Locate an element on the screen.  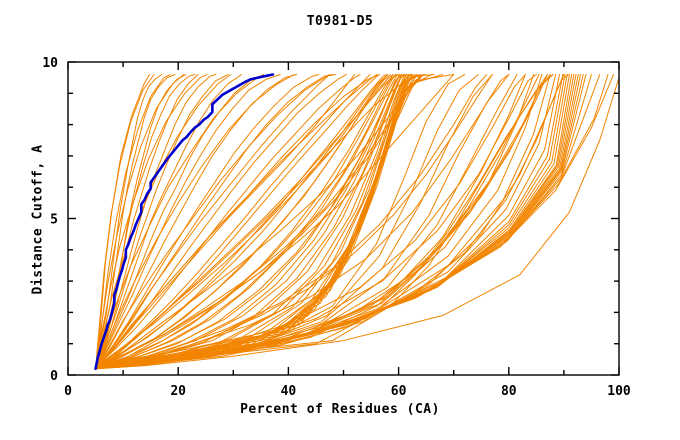
x-tick-label-0: 0 is located at coordinates (68, 391).